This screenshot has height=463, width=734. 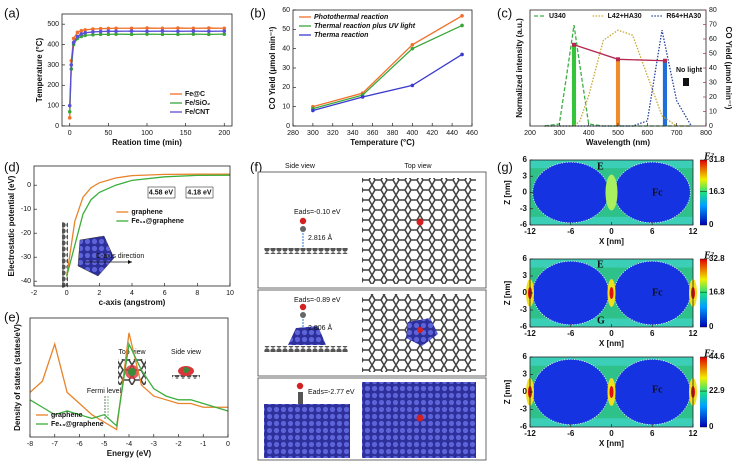 I want to click on legend-label: R64+HA30, so click(x=683, y=16).